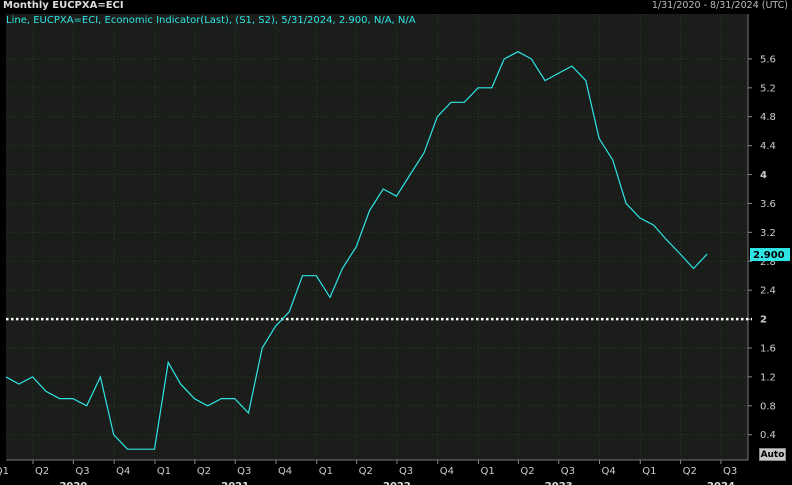 The width and height of the screenshot is (792, 485). I want to click on x-year-label: 2021, so click(235, 483).